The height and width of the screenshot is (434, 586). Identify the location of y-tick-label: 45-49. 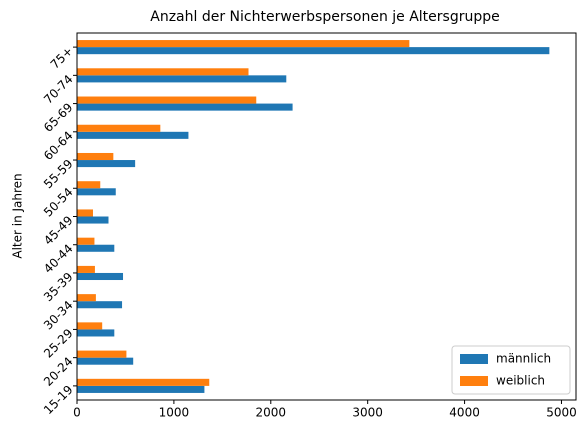
(58, 230).